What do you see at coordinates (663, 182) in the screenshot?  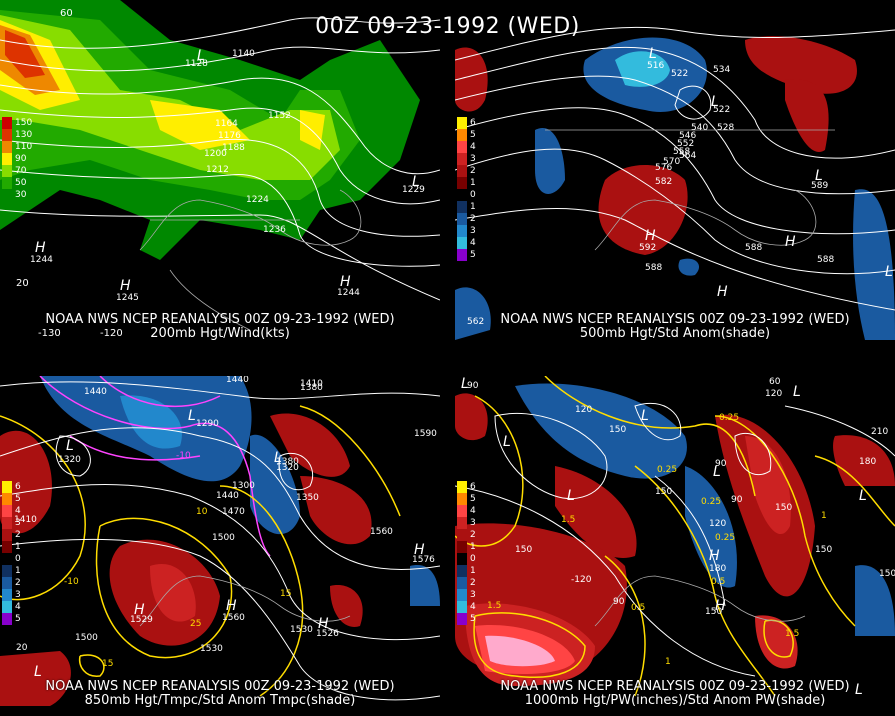 I see `svg-text: 582` at bounding box center [663, 182].